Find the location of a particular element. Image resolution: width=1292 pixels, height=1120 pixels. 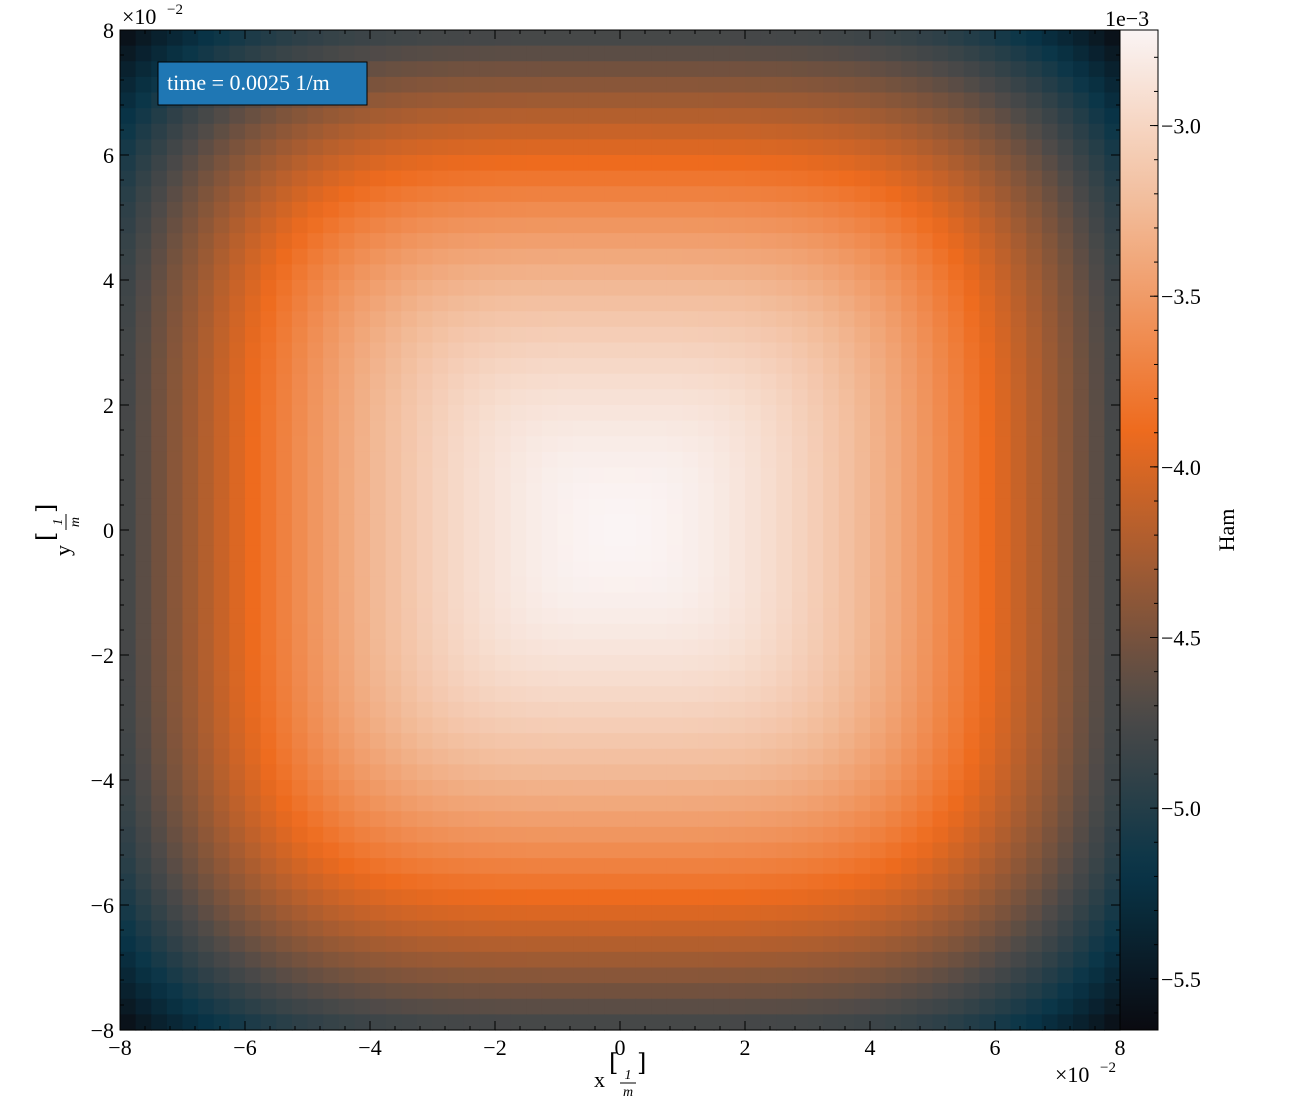

x-axis-offset-exponent: −2 is located at coordinates (1108, 1068).